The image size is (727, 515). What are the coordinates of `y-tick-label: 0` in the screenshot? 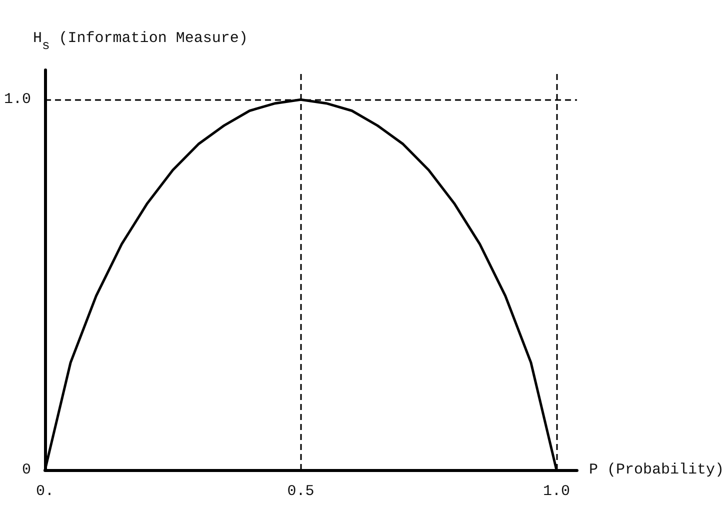 It's located at (26, 470).